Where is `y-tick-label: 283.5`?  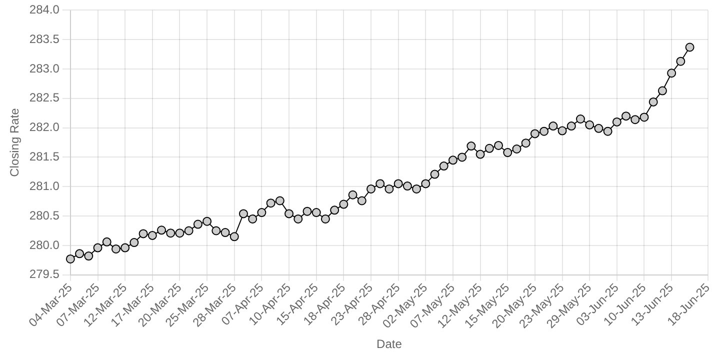
y-tick-label: 283.5 is located at coordinates (44, 39).